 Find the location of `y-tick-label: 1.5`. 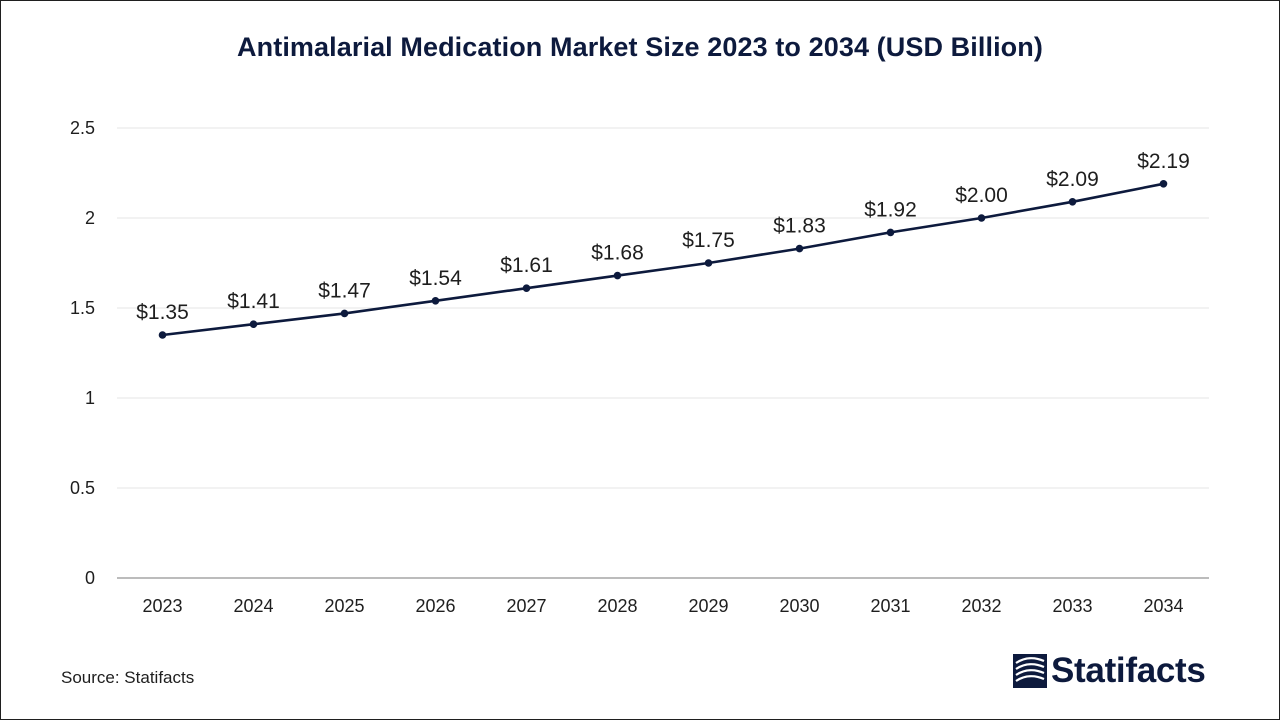

y-tick-label: 1.5 is located at coordinates (82, 308).